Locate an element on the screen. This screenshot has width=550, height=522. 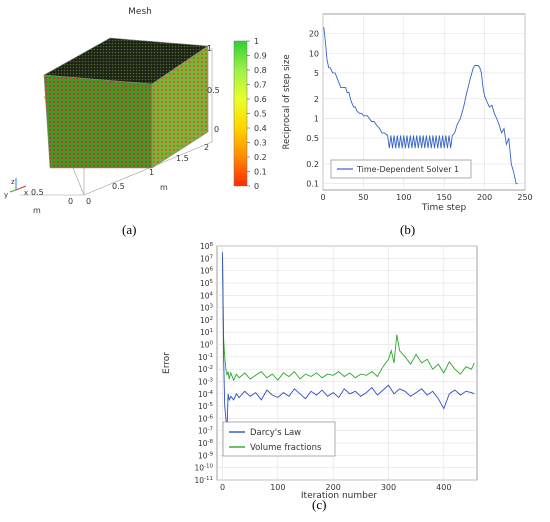
y-tick-exponent: 2 is located at coordinates (212, 319).